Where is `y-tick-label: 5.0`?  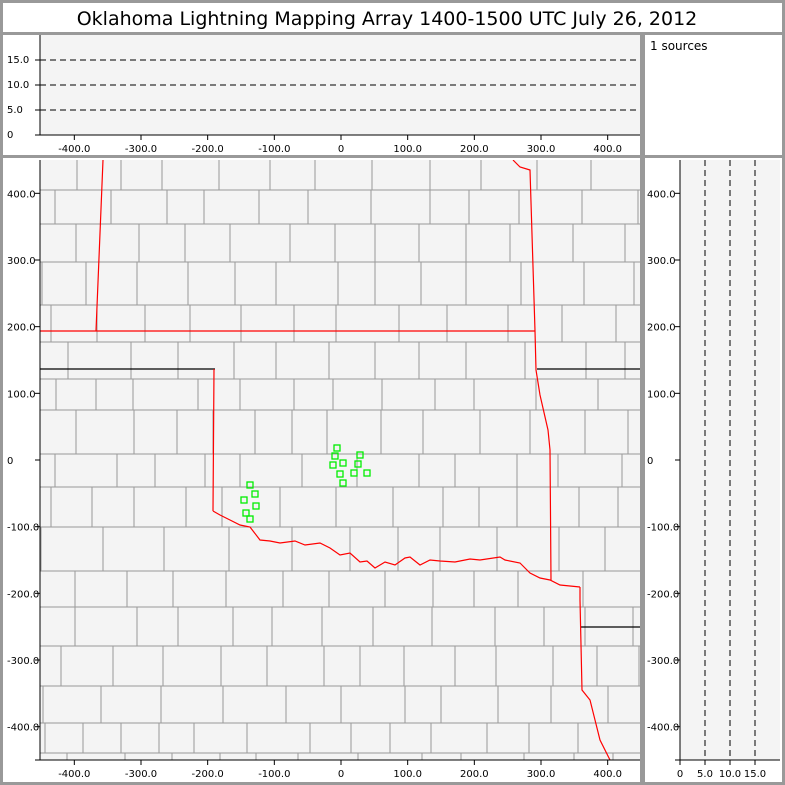
y-tick-label: 5.0 is located at coordinates (15, 110).